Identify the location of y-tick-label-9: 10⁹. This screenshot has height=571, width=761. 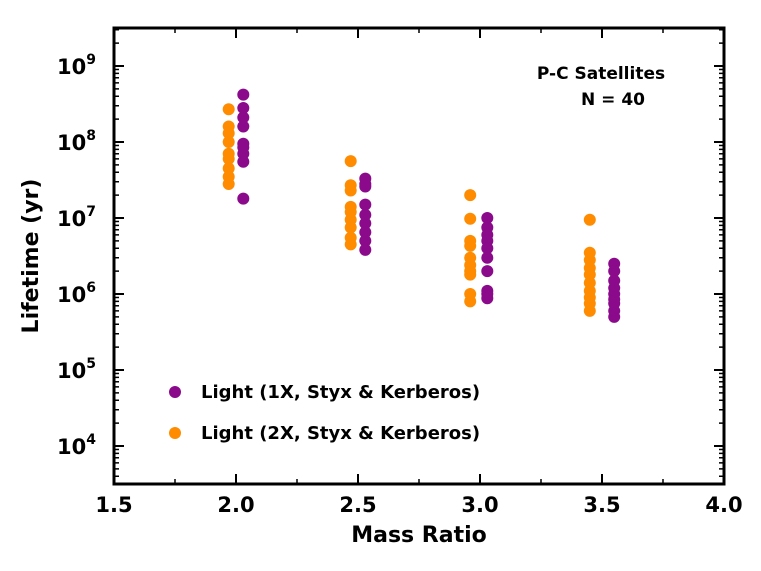
(76, 65).